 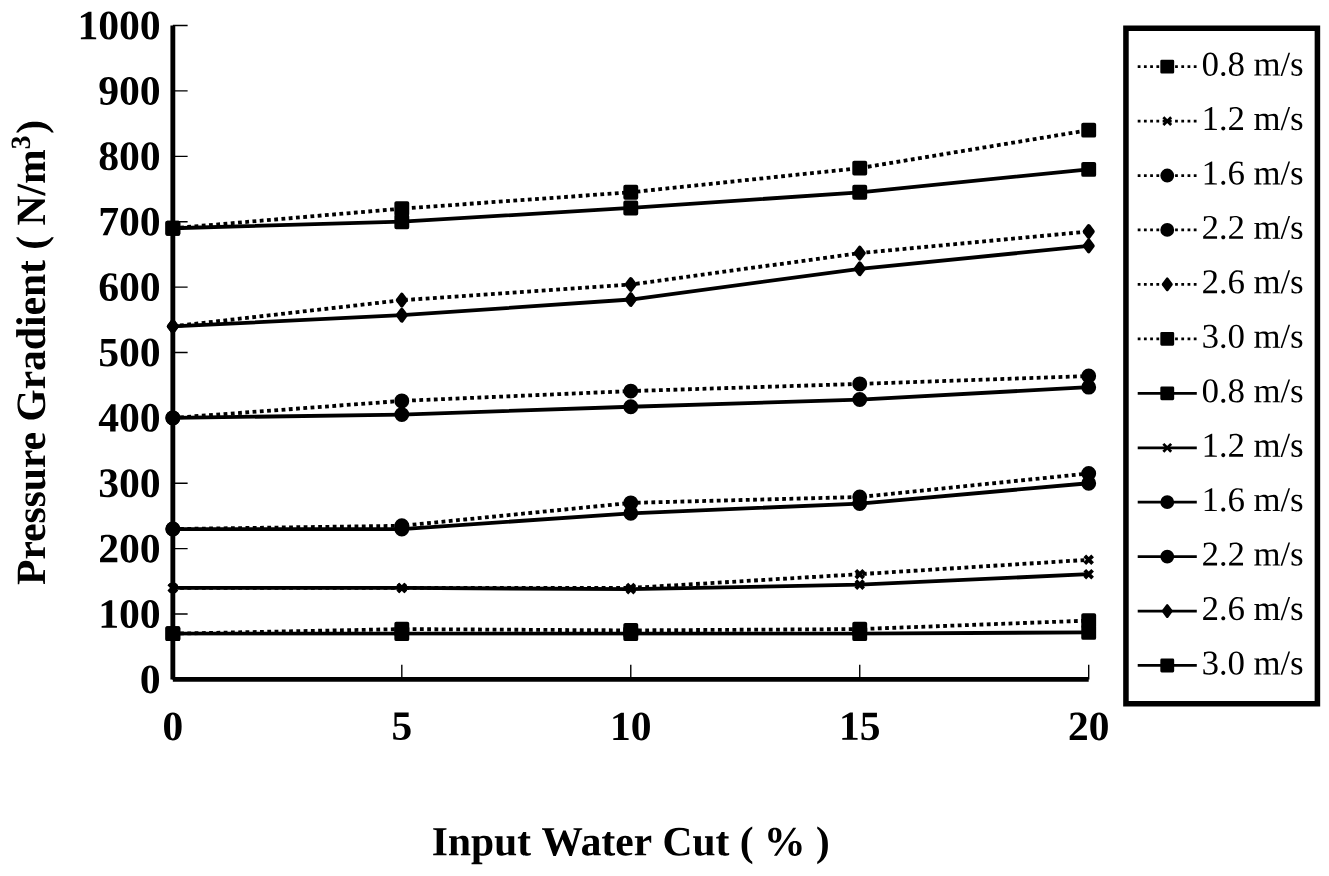 I want to click on y-tick-label: 200, so click(x=130, y=548).